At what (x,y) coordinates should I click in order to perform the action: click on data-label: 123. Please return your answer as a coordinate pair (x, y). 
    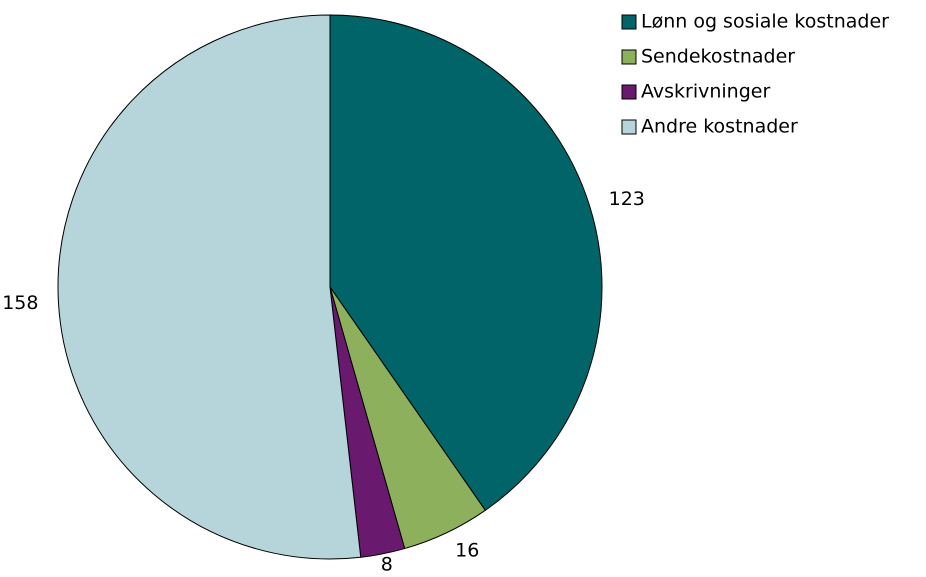
    Looking at the image, I should click on (627, 199).